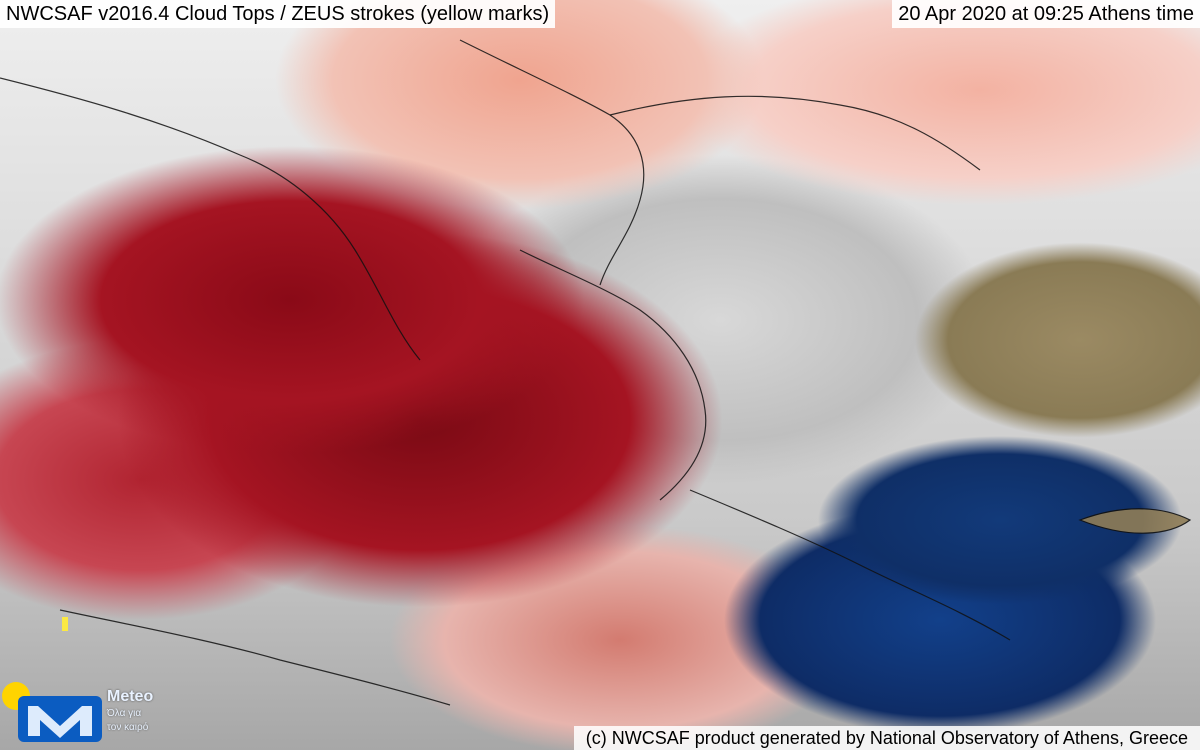  I want to click on logo-tagline-line2: τον καιρό, so click(128, 727).